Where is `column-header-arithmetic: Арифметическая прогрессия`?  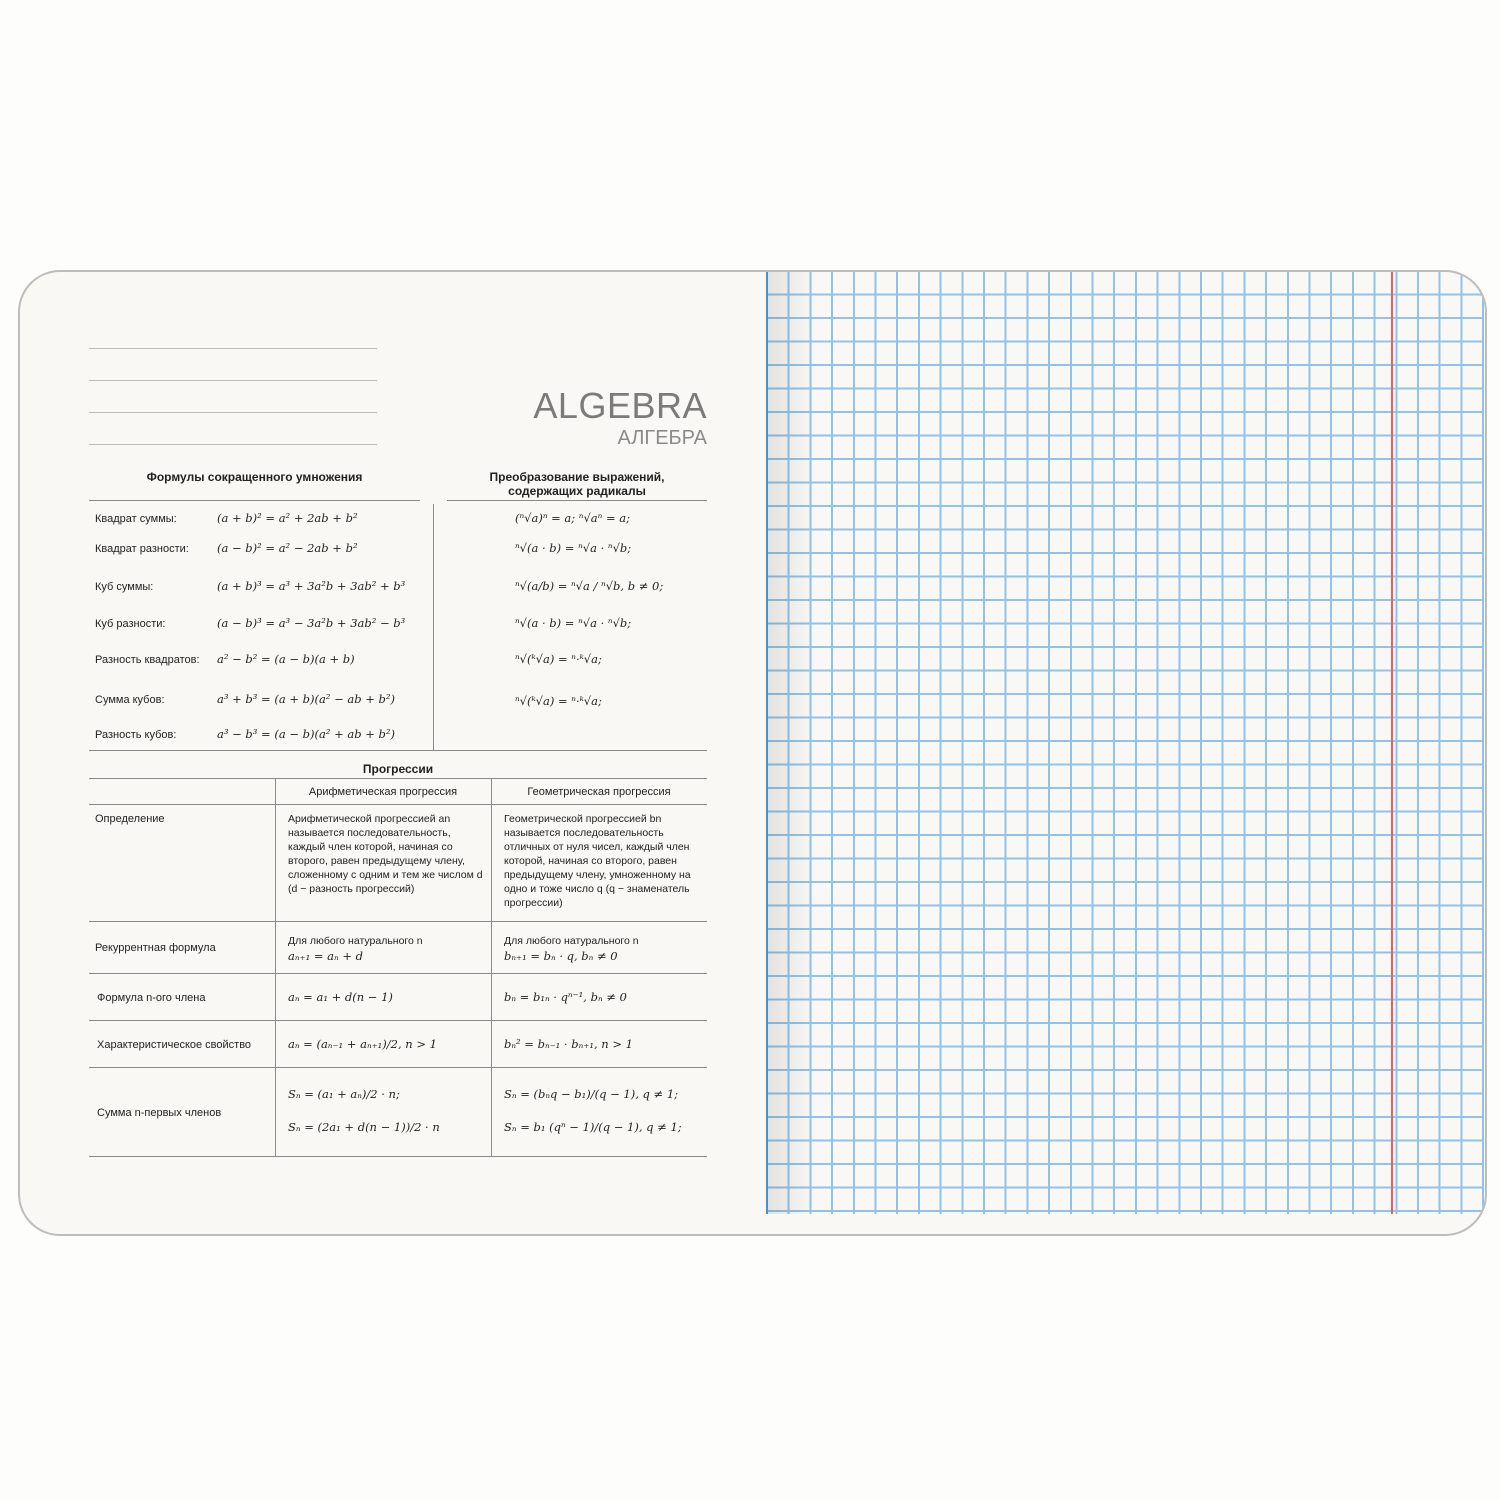
column-header-arithmetic: Арифметическая прогрессия is located at coordinates (383, 792).